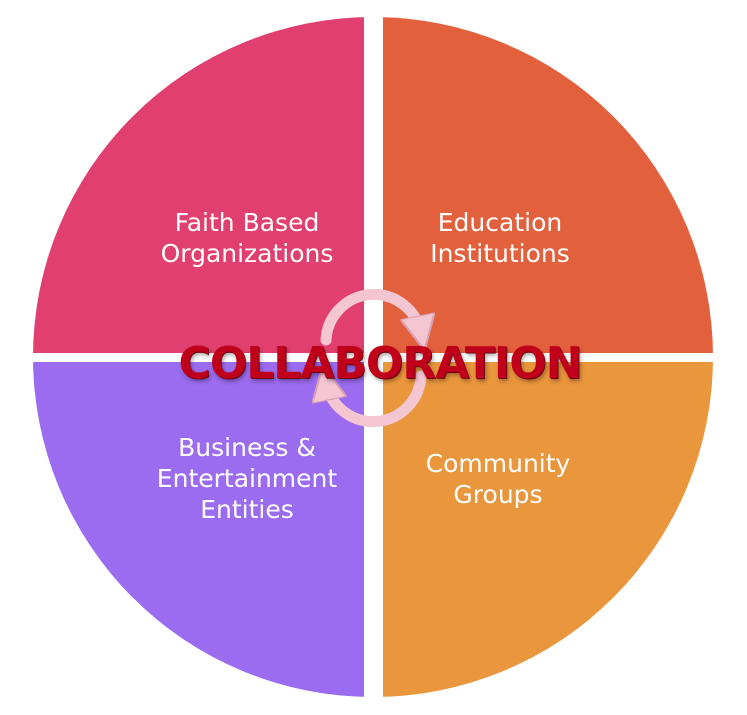 This screenshot has height=715, width=747. I want to click on label-line: Education, so click(500, 222).